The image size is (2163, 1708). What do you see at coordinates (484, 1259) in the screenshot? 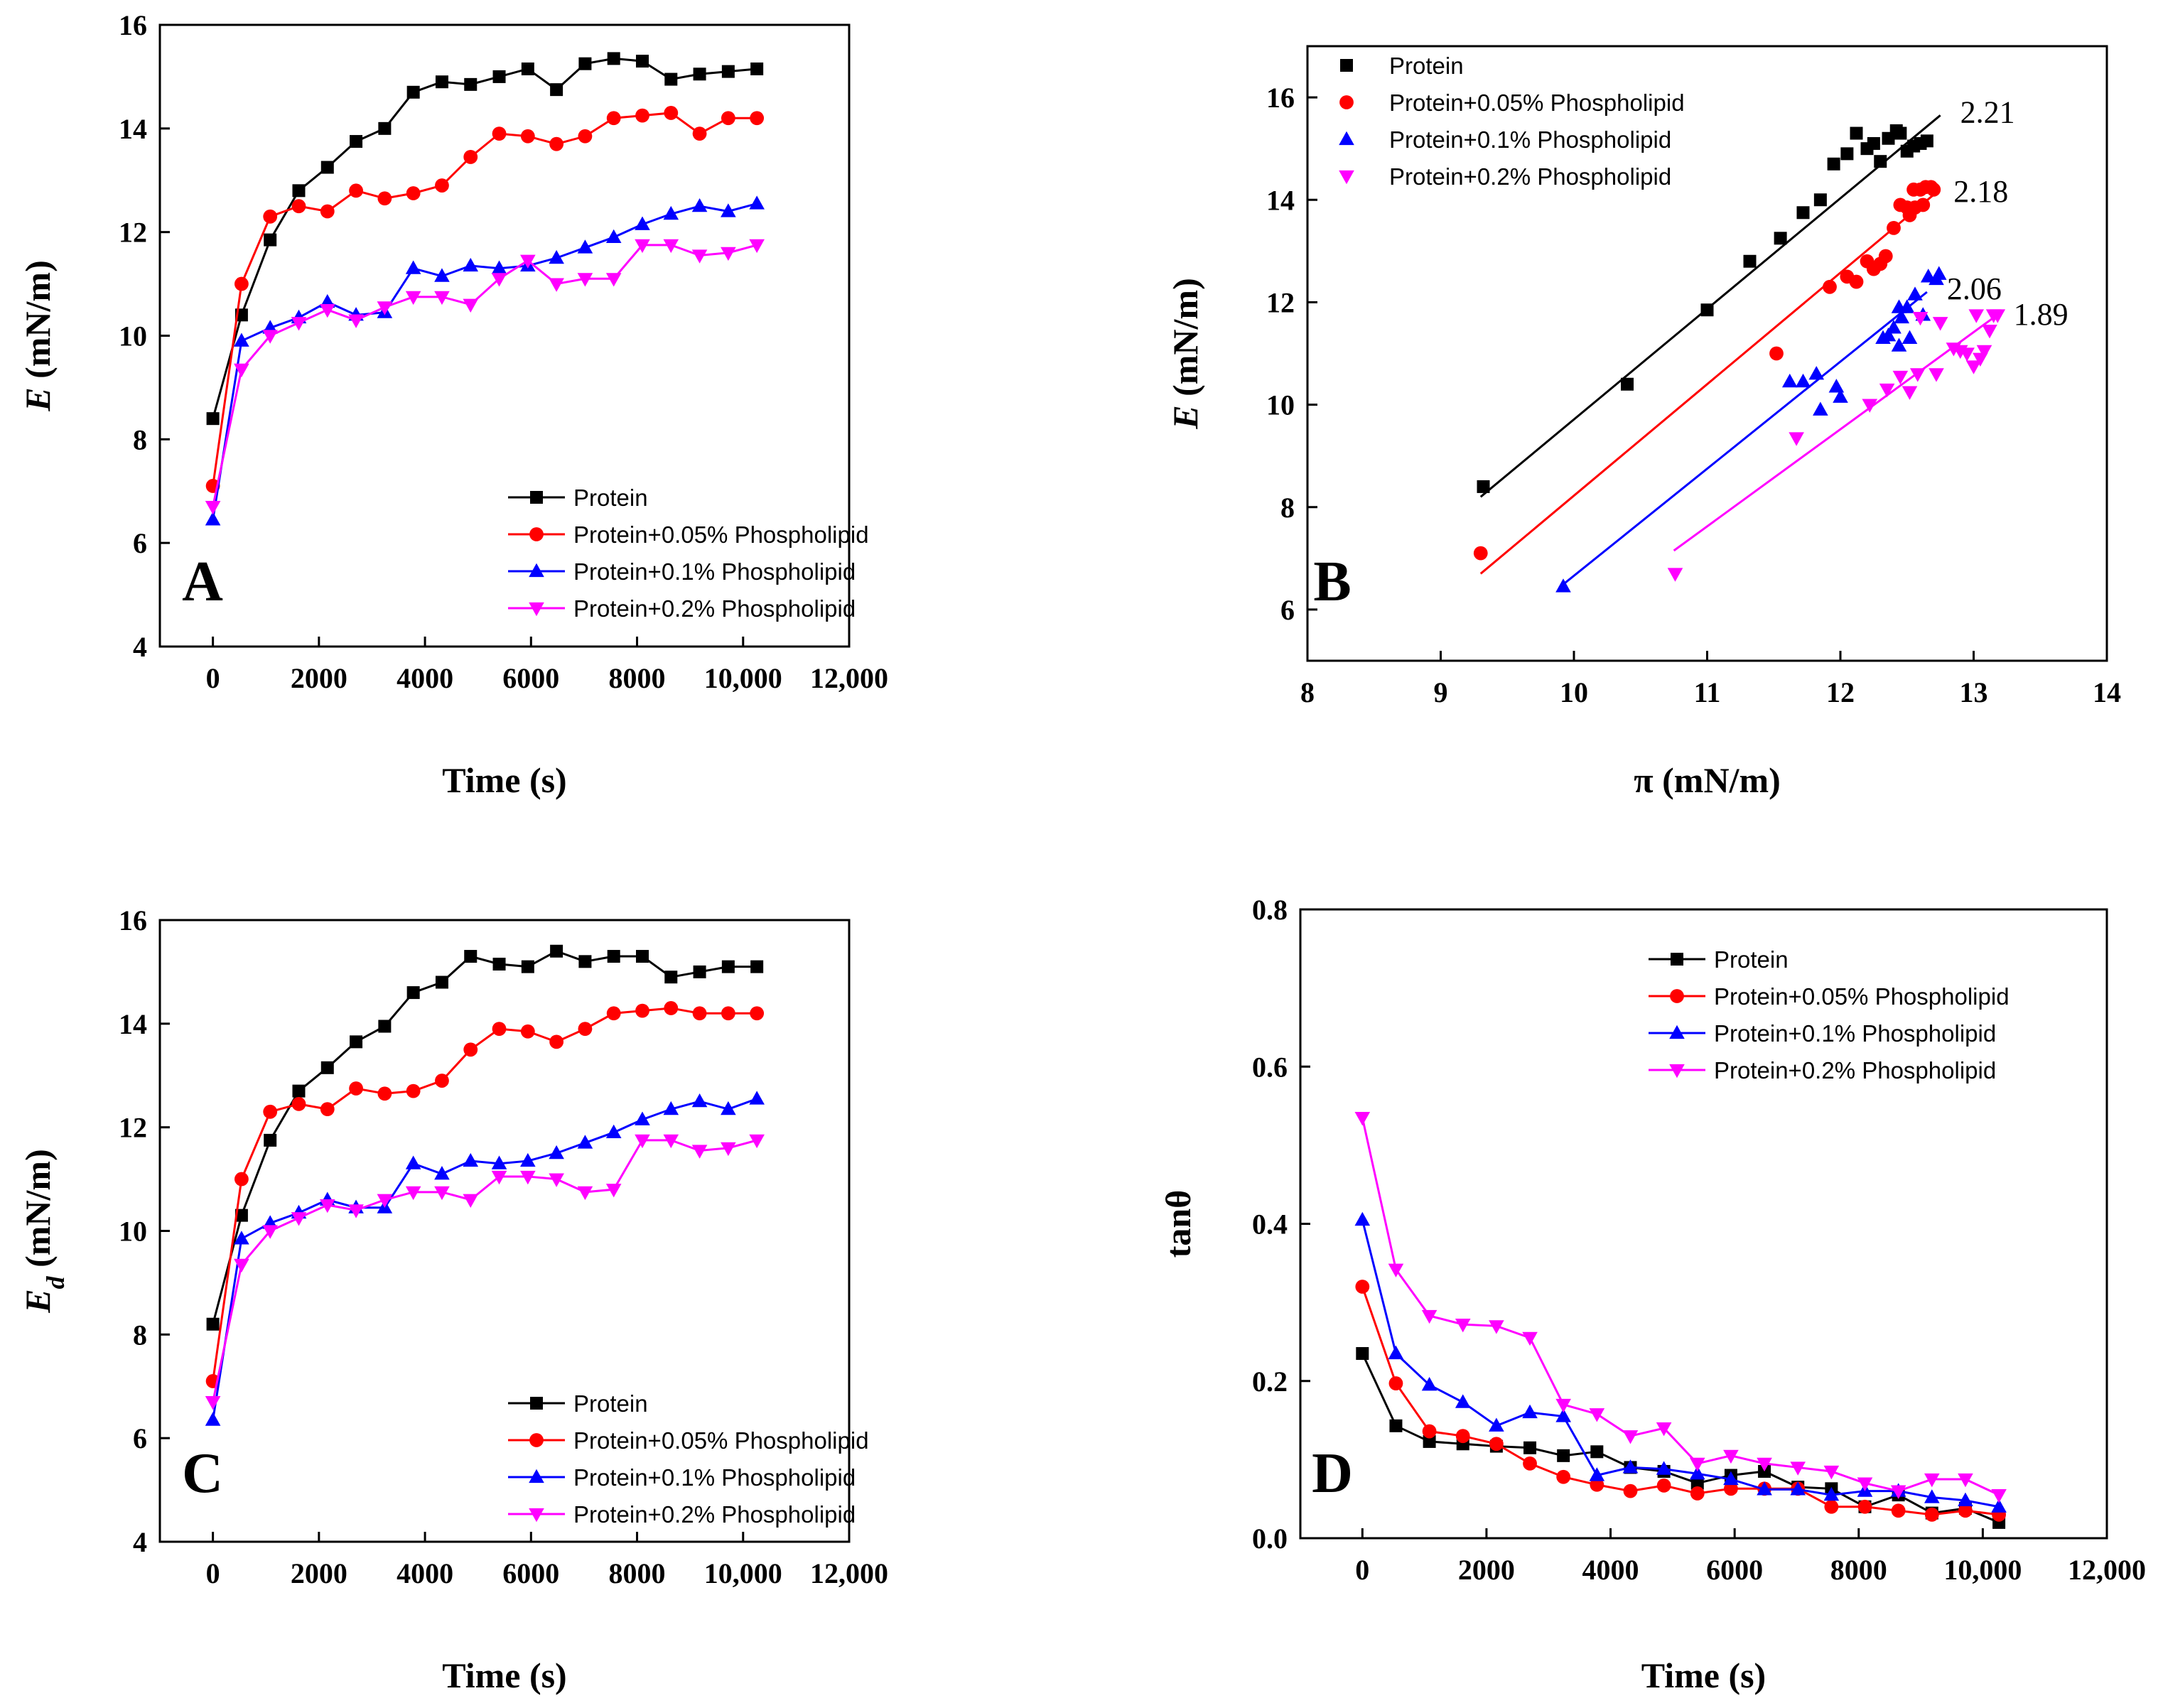
I see `series-line` at bounding box center [484, 1259].